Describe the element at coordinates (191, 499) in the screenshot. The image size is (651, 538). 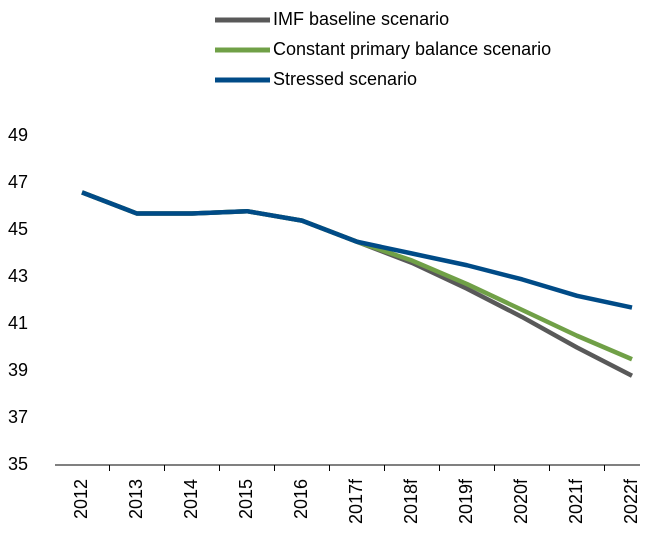
I see `x-tick-label: 2014` at that location.